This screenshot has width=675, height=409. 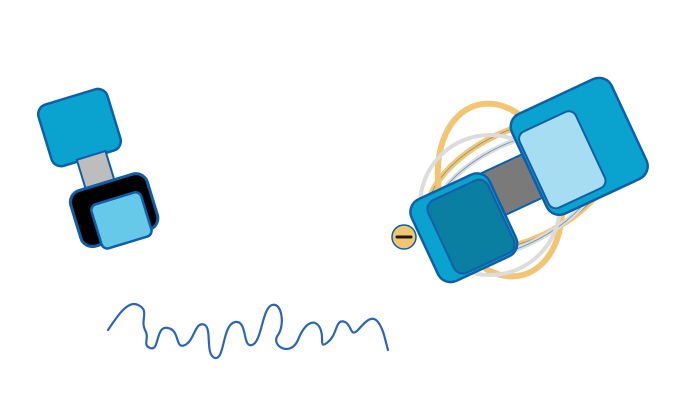 I want to click on connector-top-block, so click(x=79, y=127).